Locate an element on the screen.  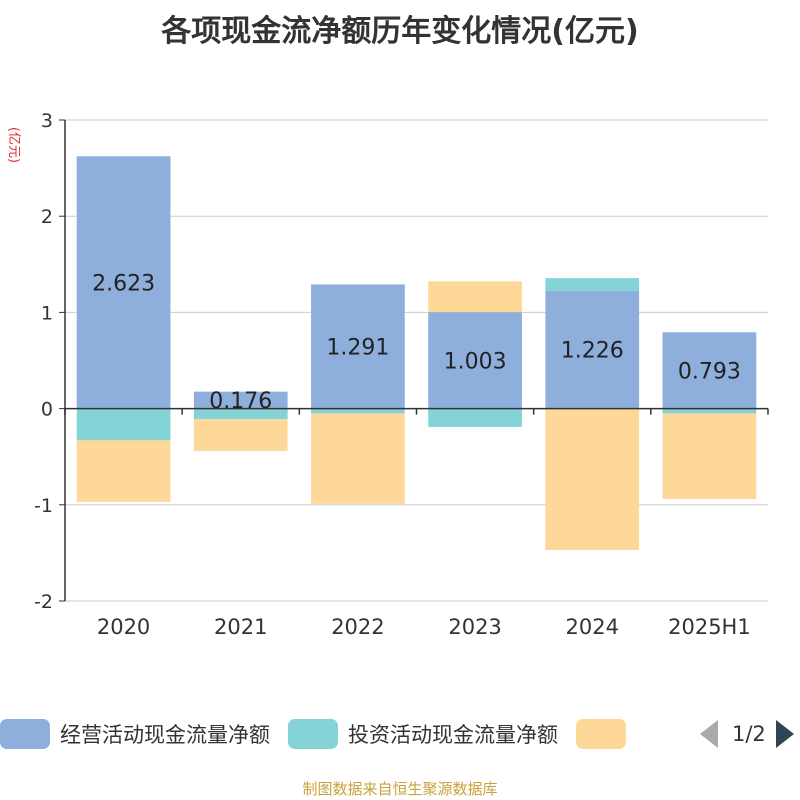
bar-operating-2020 is located at coordinates (123, 282).